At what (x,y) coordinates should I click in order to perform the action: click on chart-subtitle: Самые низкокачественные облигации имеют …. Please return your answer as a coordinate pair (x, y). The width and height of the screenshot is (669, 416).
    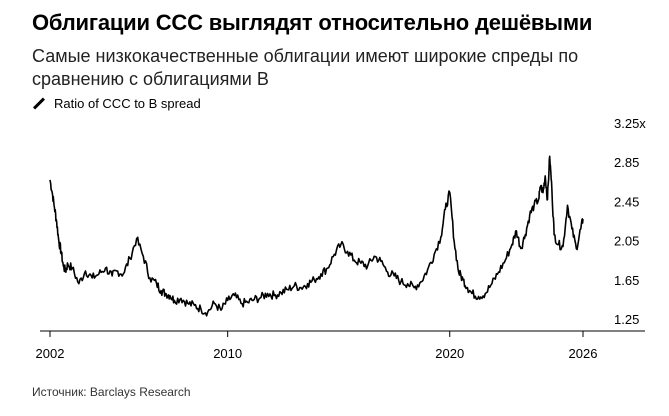
    Looking at the image, I should click on (305, 67).